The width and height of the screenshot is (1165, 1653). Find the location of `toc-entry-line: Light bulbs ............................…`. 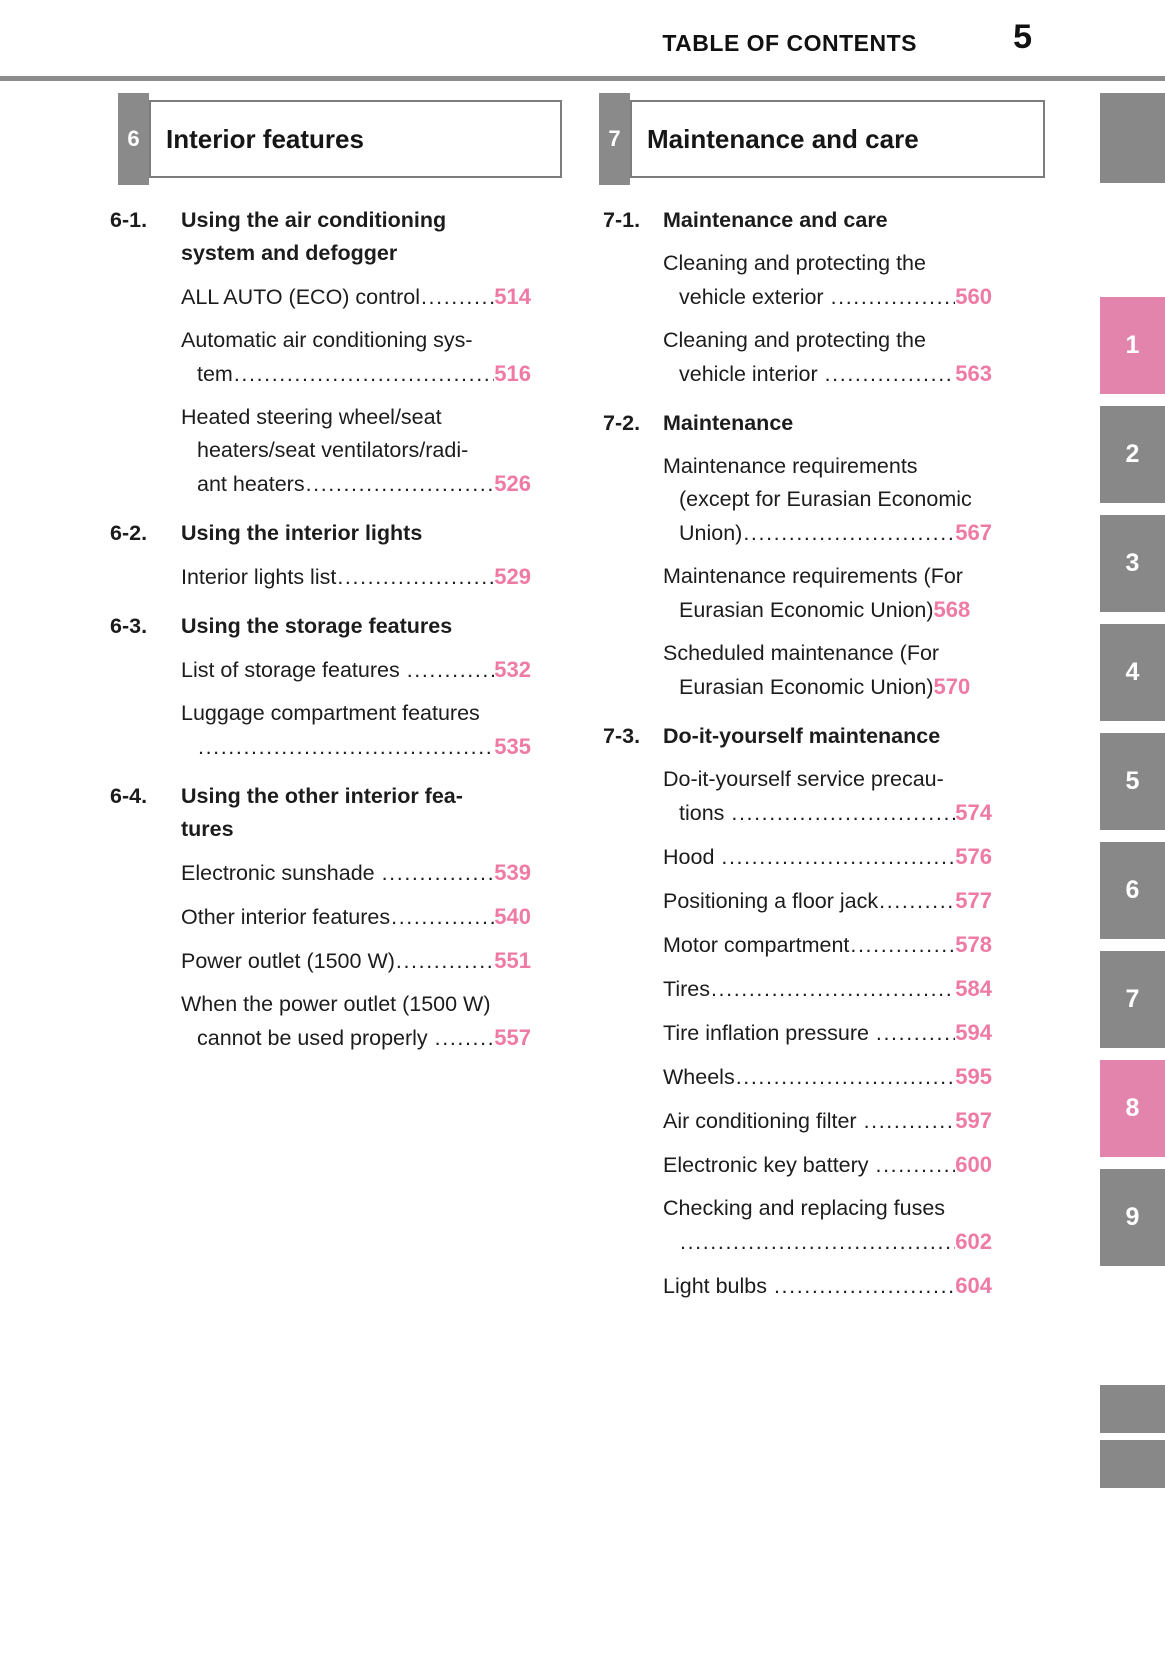

toc-entry-line: Light bulbs ............................… is located at coordinates (827, 1286).